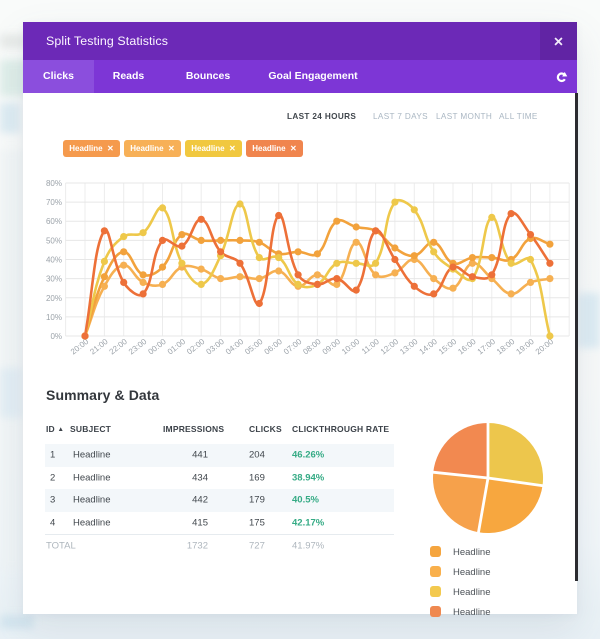  What do you see at coordinates (119, 347) in the screenshot?
I see `svg-text: 22:00` at bounding box center [119, 347].